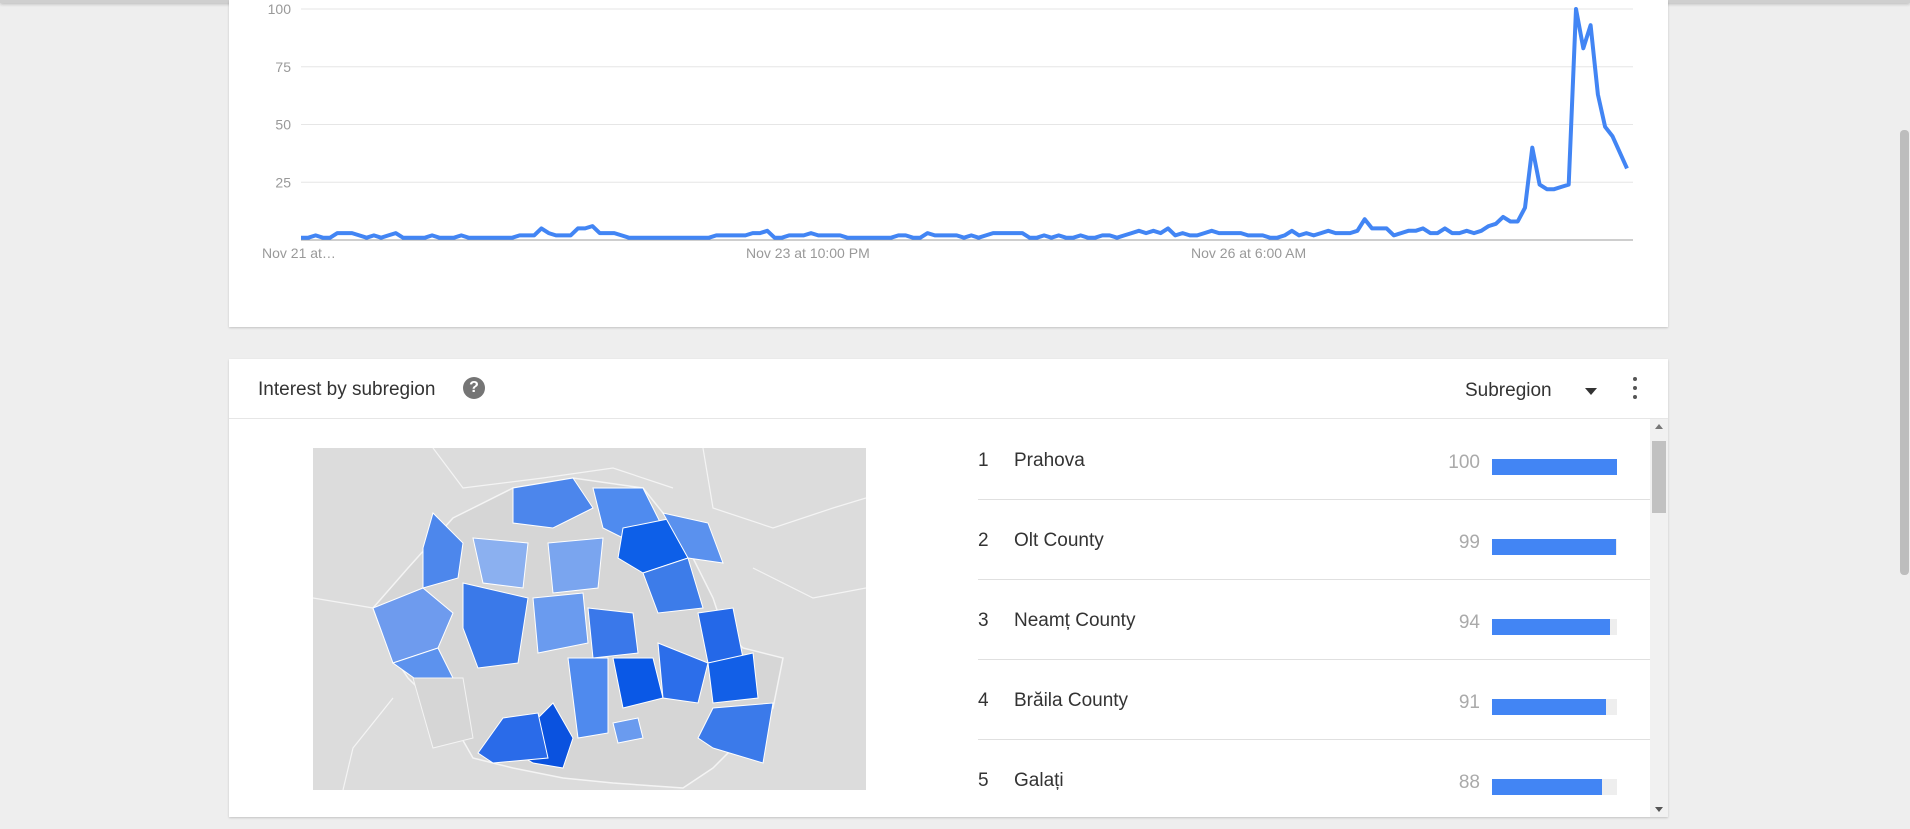 Image resolution: width=1910 pixels, height=829 pixels. I want to click on region-name: Prahova, so click(1049, 460).